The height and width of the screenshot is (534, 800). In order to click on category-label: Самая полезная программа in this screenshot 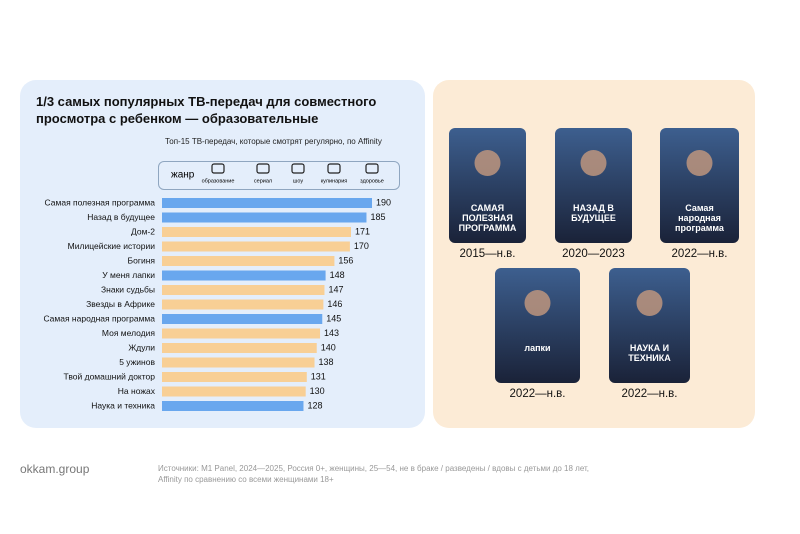, I will do `click(100, 202)`.